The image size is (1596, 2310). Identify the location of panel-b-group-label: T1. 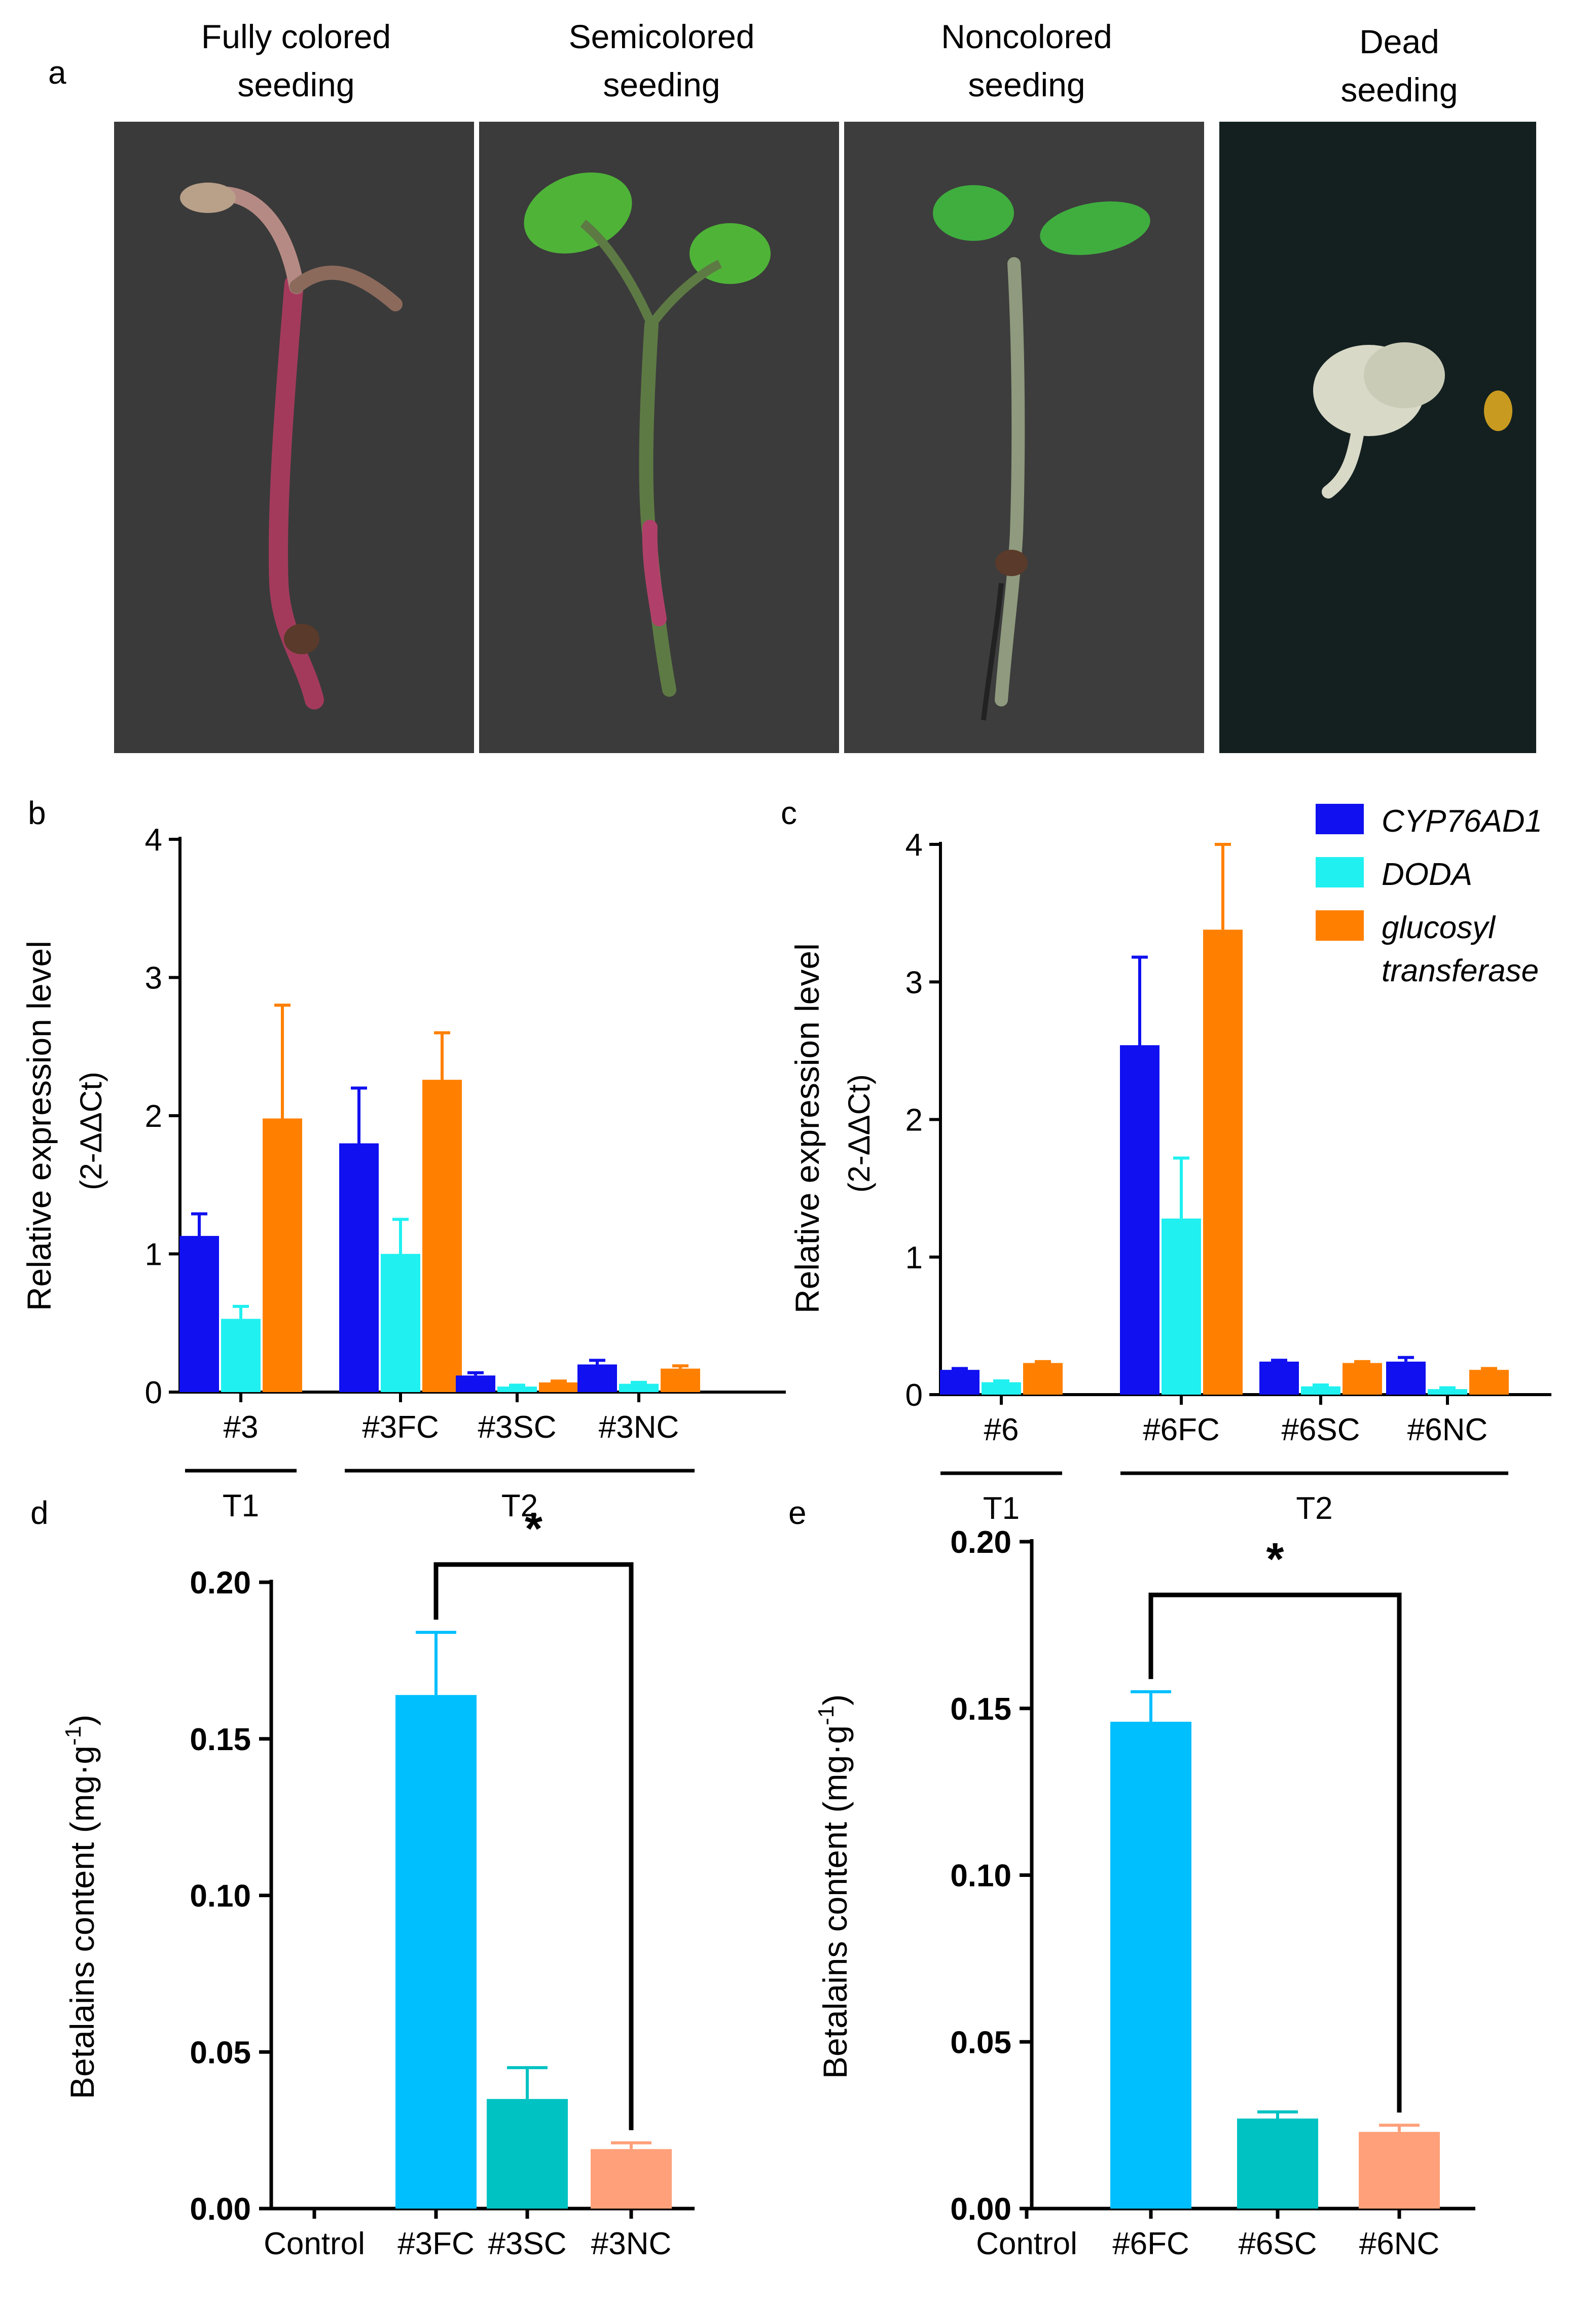
(241, 1505).